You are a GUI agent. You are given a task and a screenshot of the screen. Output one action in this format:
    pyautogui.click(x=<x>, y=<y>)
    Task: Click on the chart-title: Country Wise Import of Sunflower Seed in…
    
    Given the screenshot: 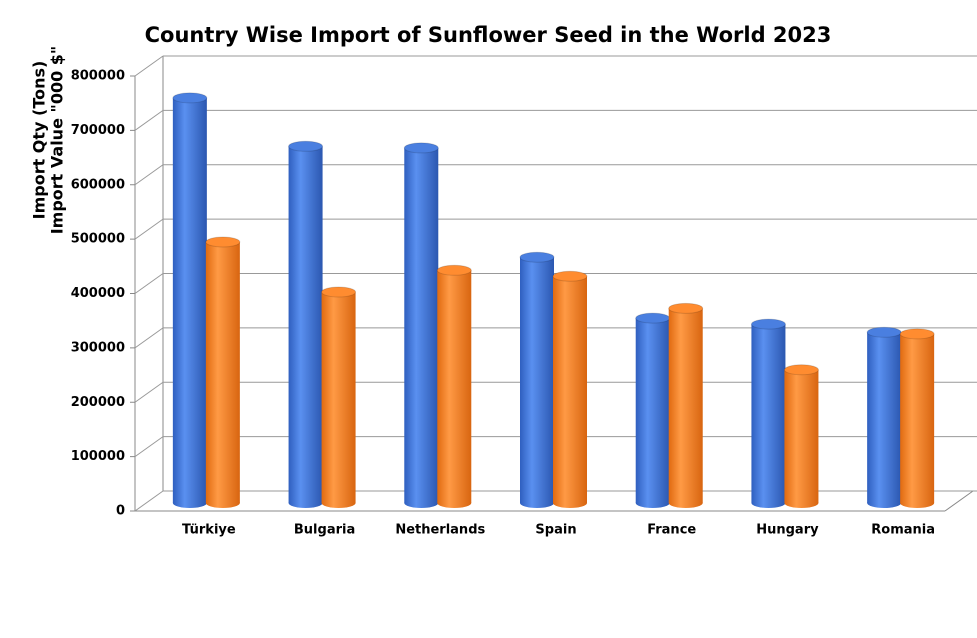 What is the action you would take?
    pyautogui.click(x=488, y=35)
    